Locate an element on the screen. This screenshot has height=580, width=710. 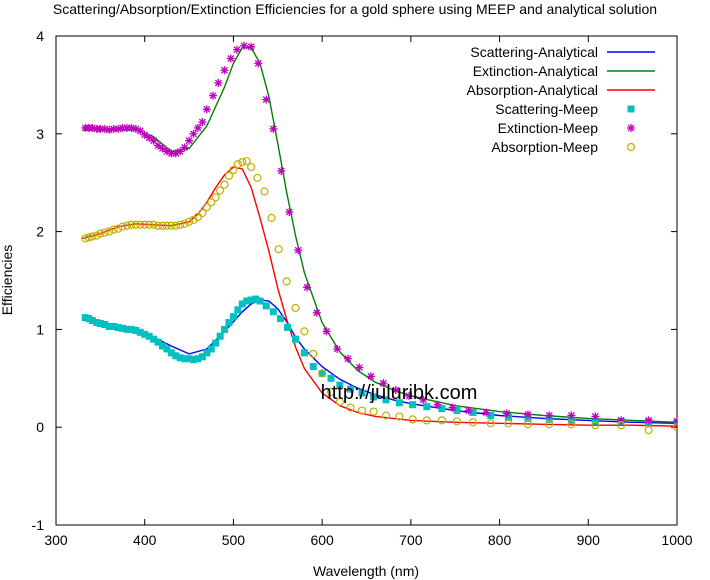
legend-label: Absorption-Meep is located at coordinates (544, 147).